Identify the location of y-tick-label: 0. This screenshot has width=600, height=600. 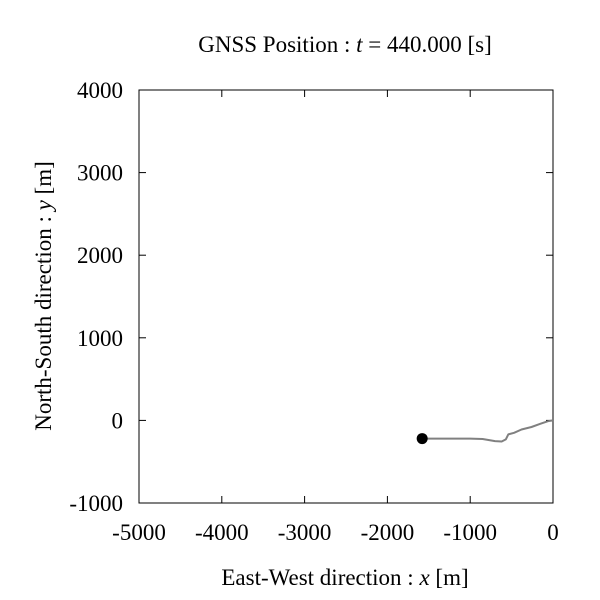
(118, 420).